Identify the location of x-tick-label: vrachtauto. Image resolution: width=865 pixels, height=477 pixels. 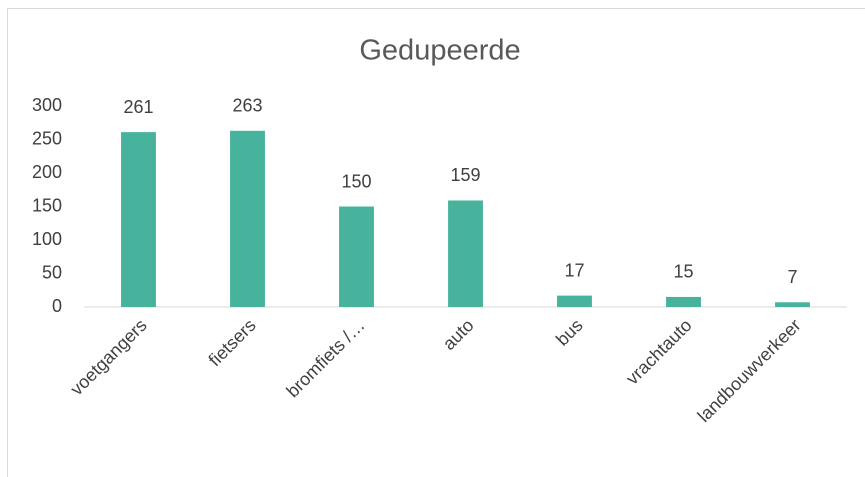
(659, 352).